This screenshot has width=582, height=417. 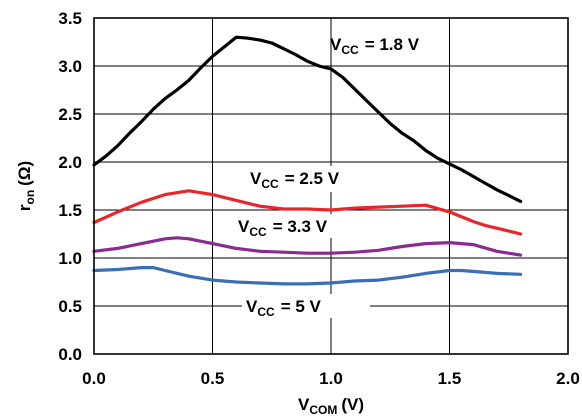 I want to click on series-label-vcc-2-5: VCC = 2.5 V, so click(x=295, y=180).